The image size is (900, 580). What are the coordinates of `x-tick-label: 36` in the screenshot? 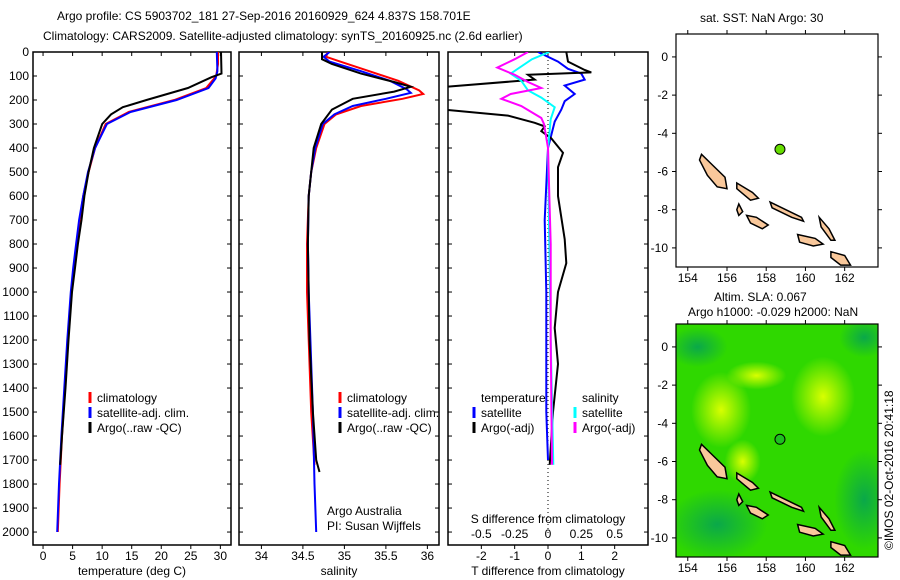 It's located at (428, 556).